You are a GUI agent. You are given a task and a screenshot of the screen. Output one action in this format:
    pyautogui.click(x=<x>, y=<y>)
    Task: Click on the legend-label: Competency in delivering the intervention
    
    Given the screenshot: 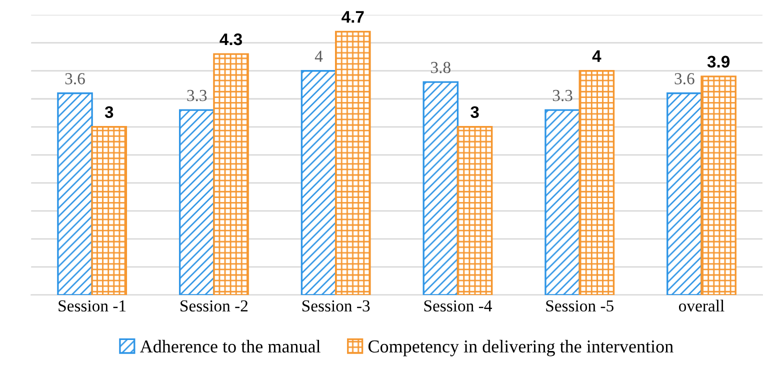 What is the action you would take?
    pyautogui.click(x=521, y=348)
    